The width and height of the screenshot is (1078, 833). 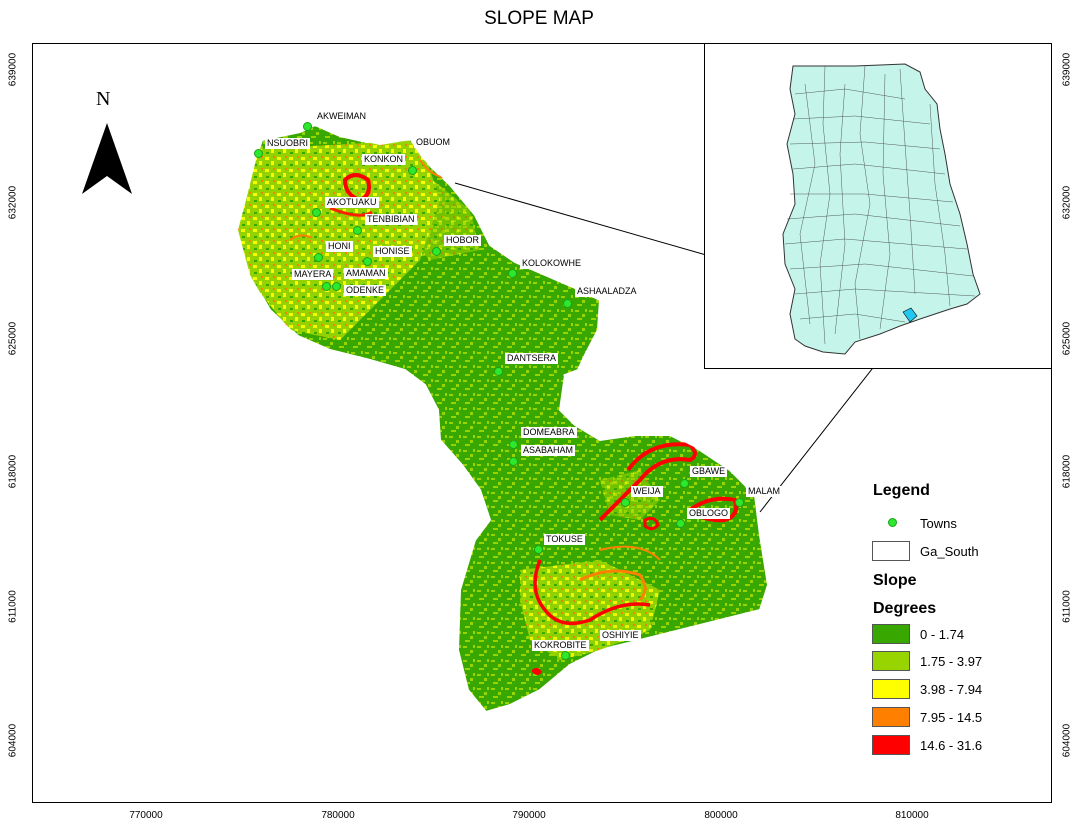 I want to click on town-label: KOKROBITE, so click(x=560, y=645).